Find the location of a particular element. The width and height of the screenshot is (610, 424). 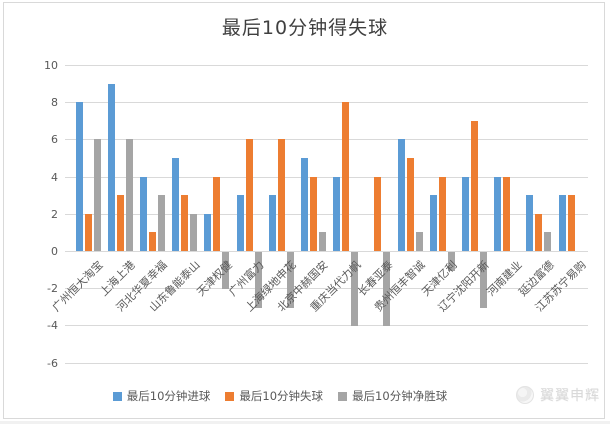

watermark: 翼翼申辉 is located at coordinates (558, 395).